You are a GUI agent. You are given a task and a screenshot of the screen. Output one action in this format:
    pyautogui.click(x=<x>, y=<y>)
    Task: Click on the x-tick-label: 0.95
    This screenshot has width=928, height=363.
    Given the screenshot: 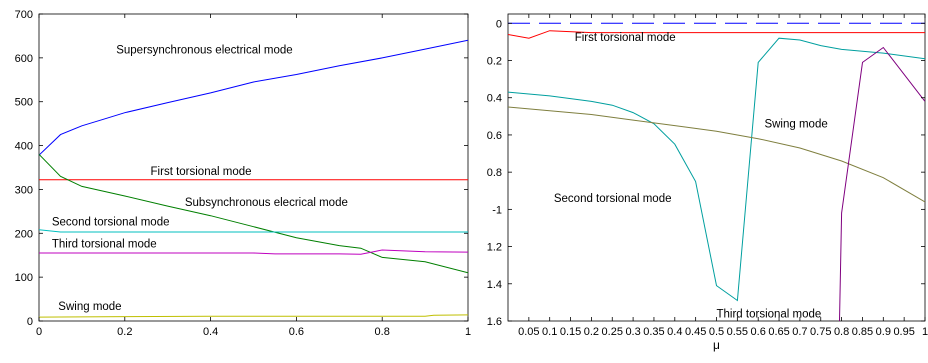 What is the action you would take?
    pyautogui.click(x=903, y=332)
    